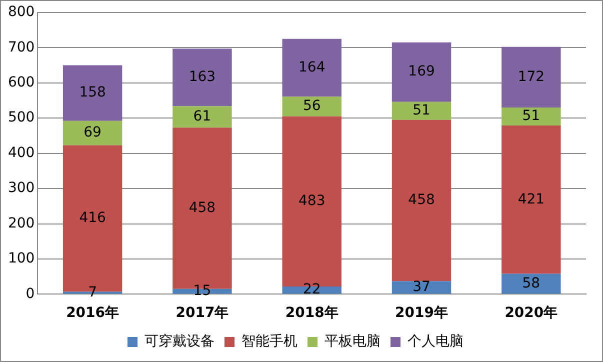  Describe the element at coordinates (311, 290) in the screenshot. I see `data-label: 22` at that location.